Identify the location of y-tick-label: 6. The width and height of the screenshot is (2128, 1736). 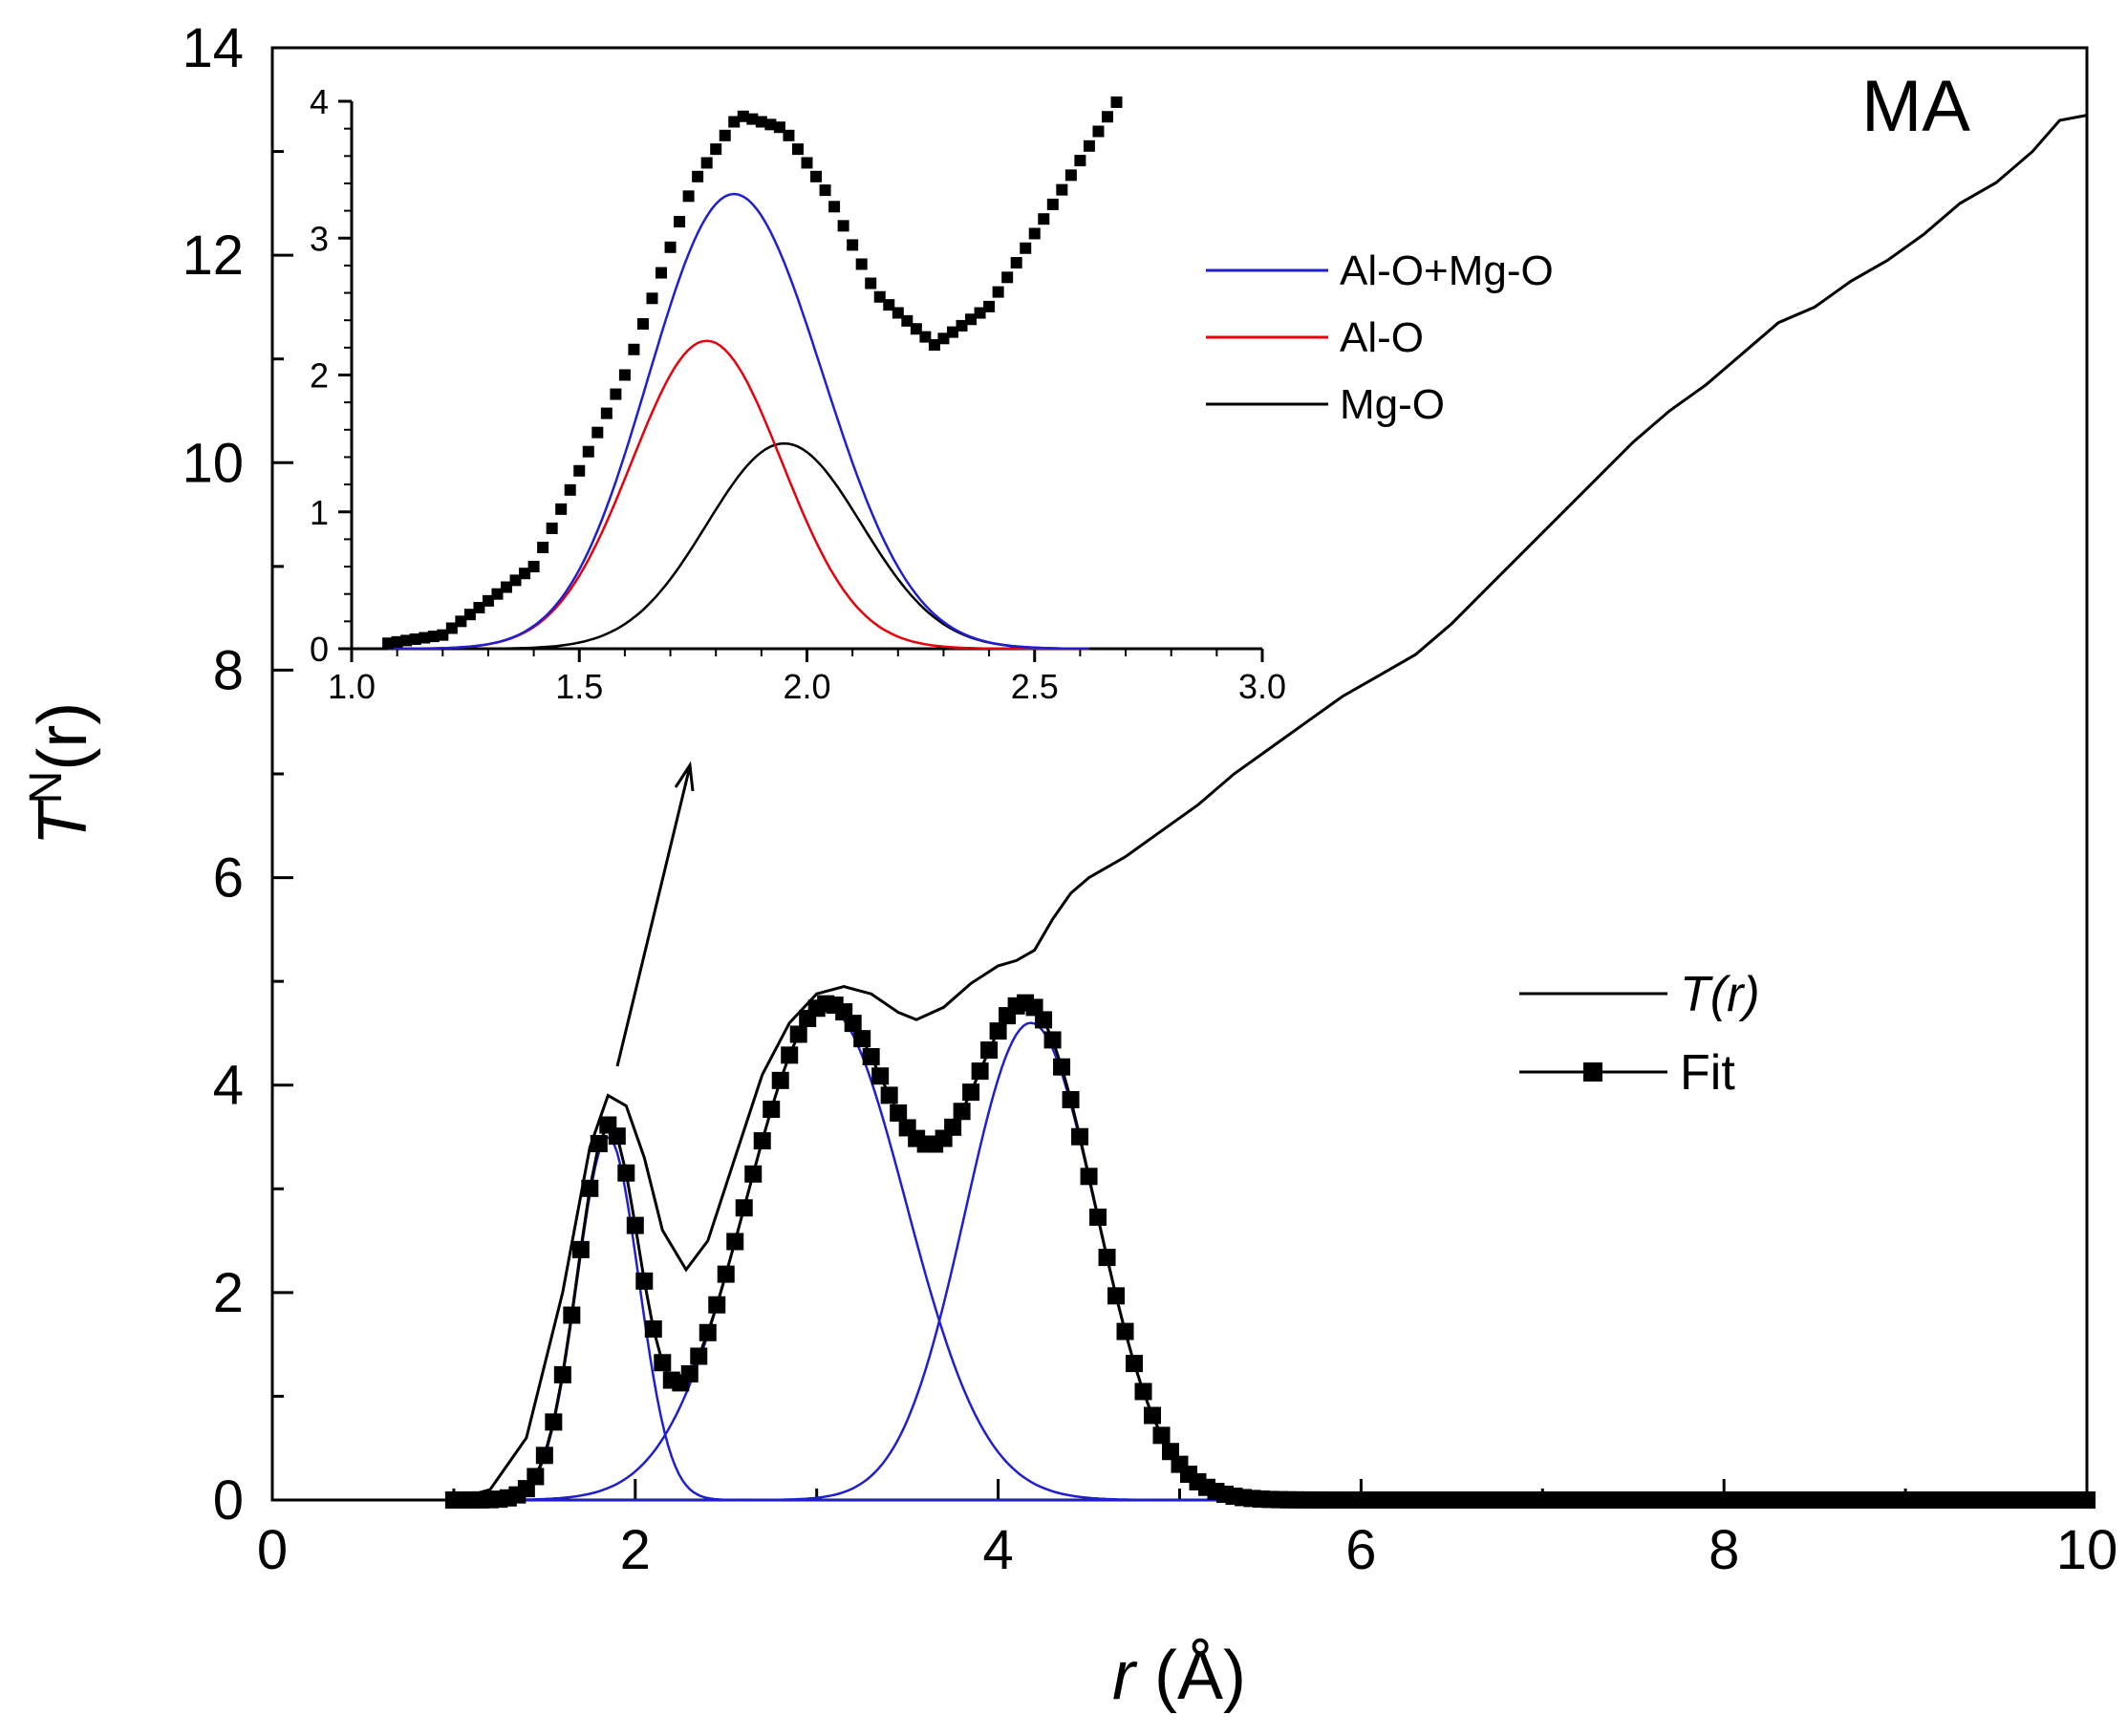
(229, 878).